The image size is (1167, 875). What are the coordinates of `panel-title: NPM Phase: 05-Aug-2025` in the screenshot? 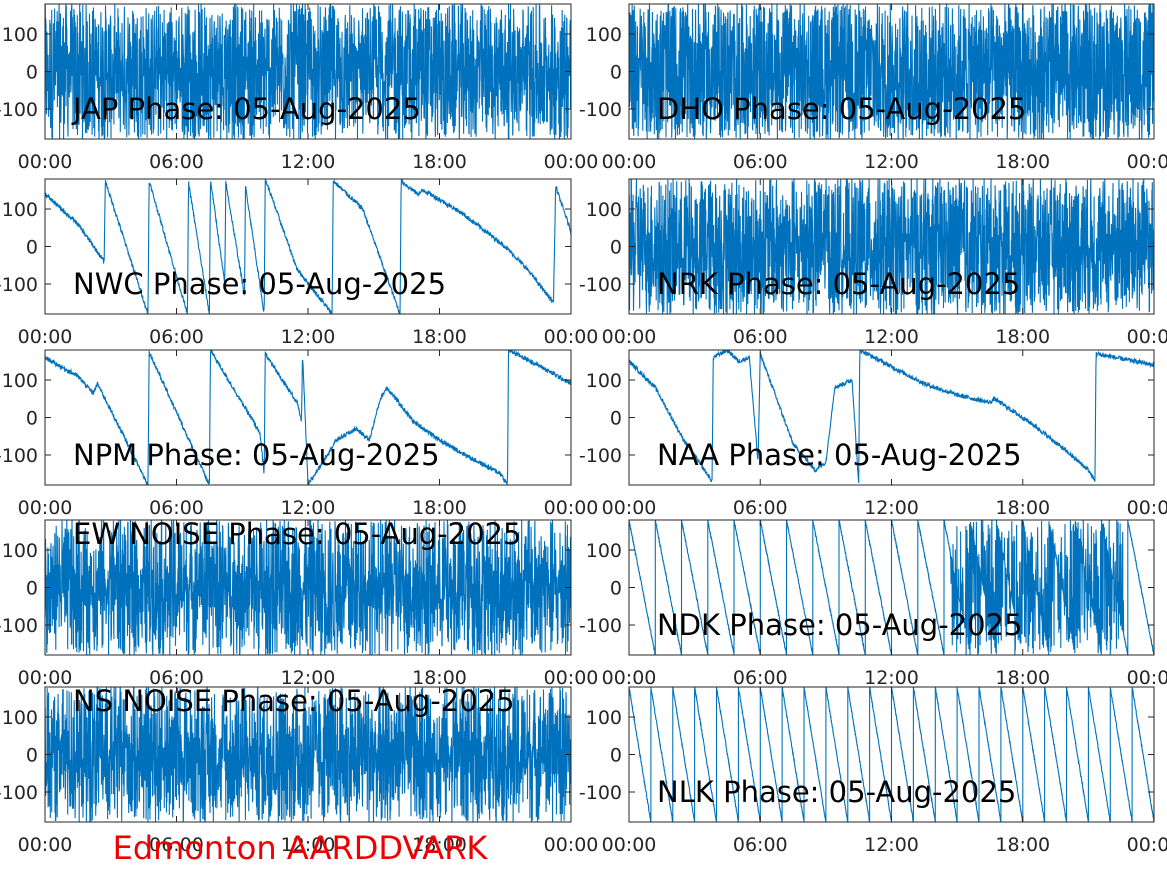 It's located at (256, 455).